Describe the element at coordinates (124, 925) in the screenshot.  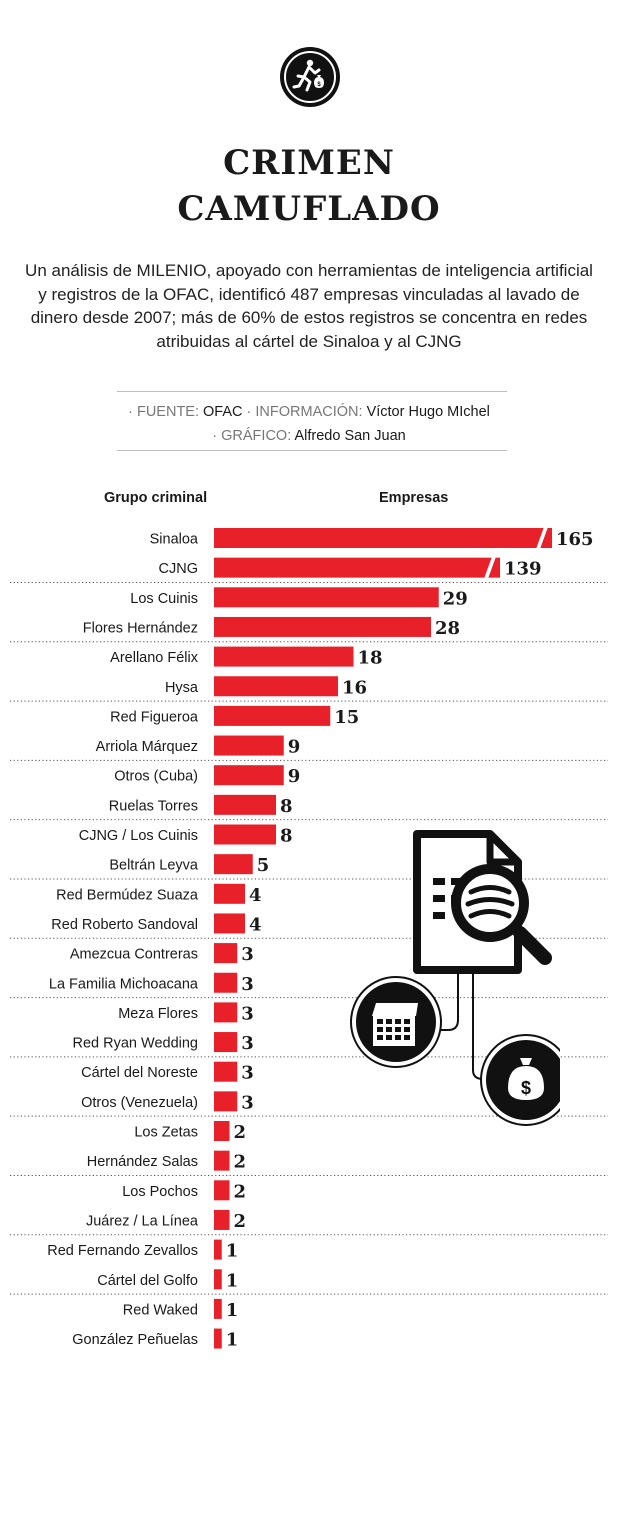
I see `category-label: Red Roberto Sandoval` at that location.